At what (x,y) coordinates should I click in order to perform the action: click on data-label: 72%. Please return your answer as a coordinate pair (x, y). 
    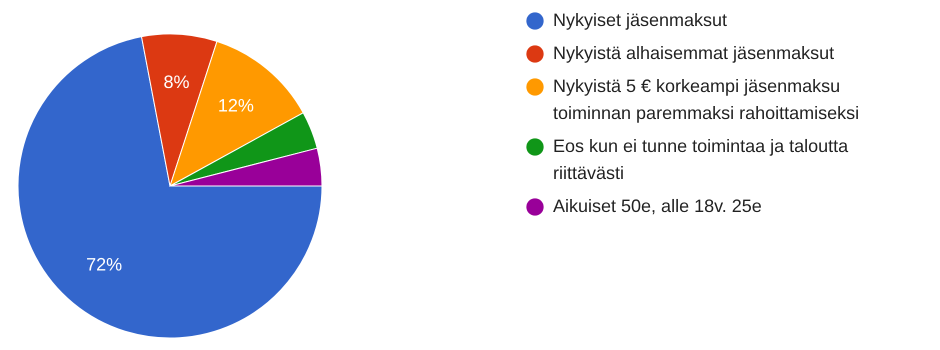
    Looking at the image, I should click on (104, 264).